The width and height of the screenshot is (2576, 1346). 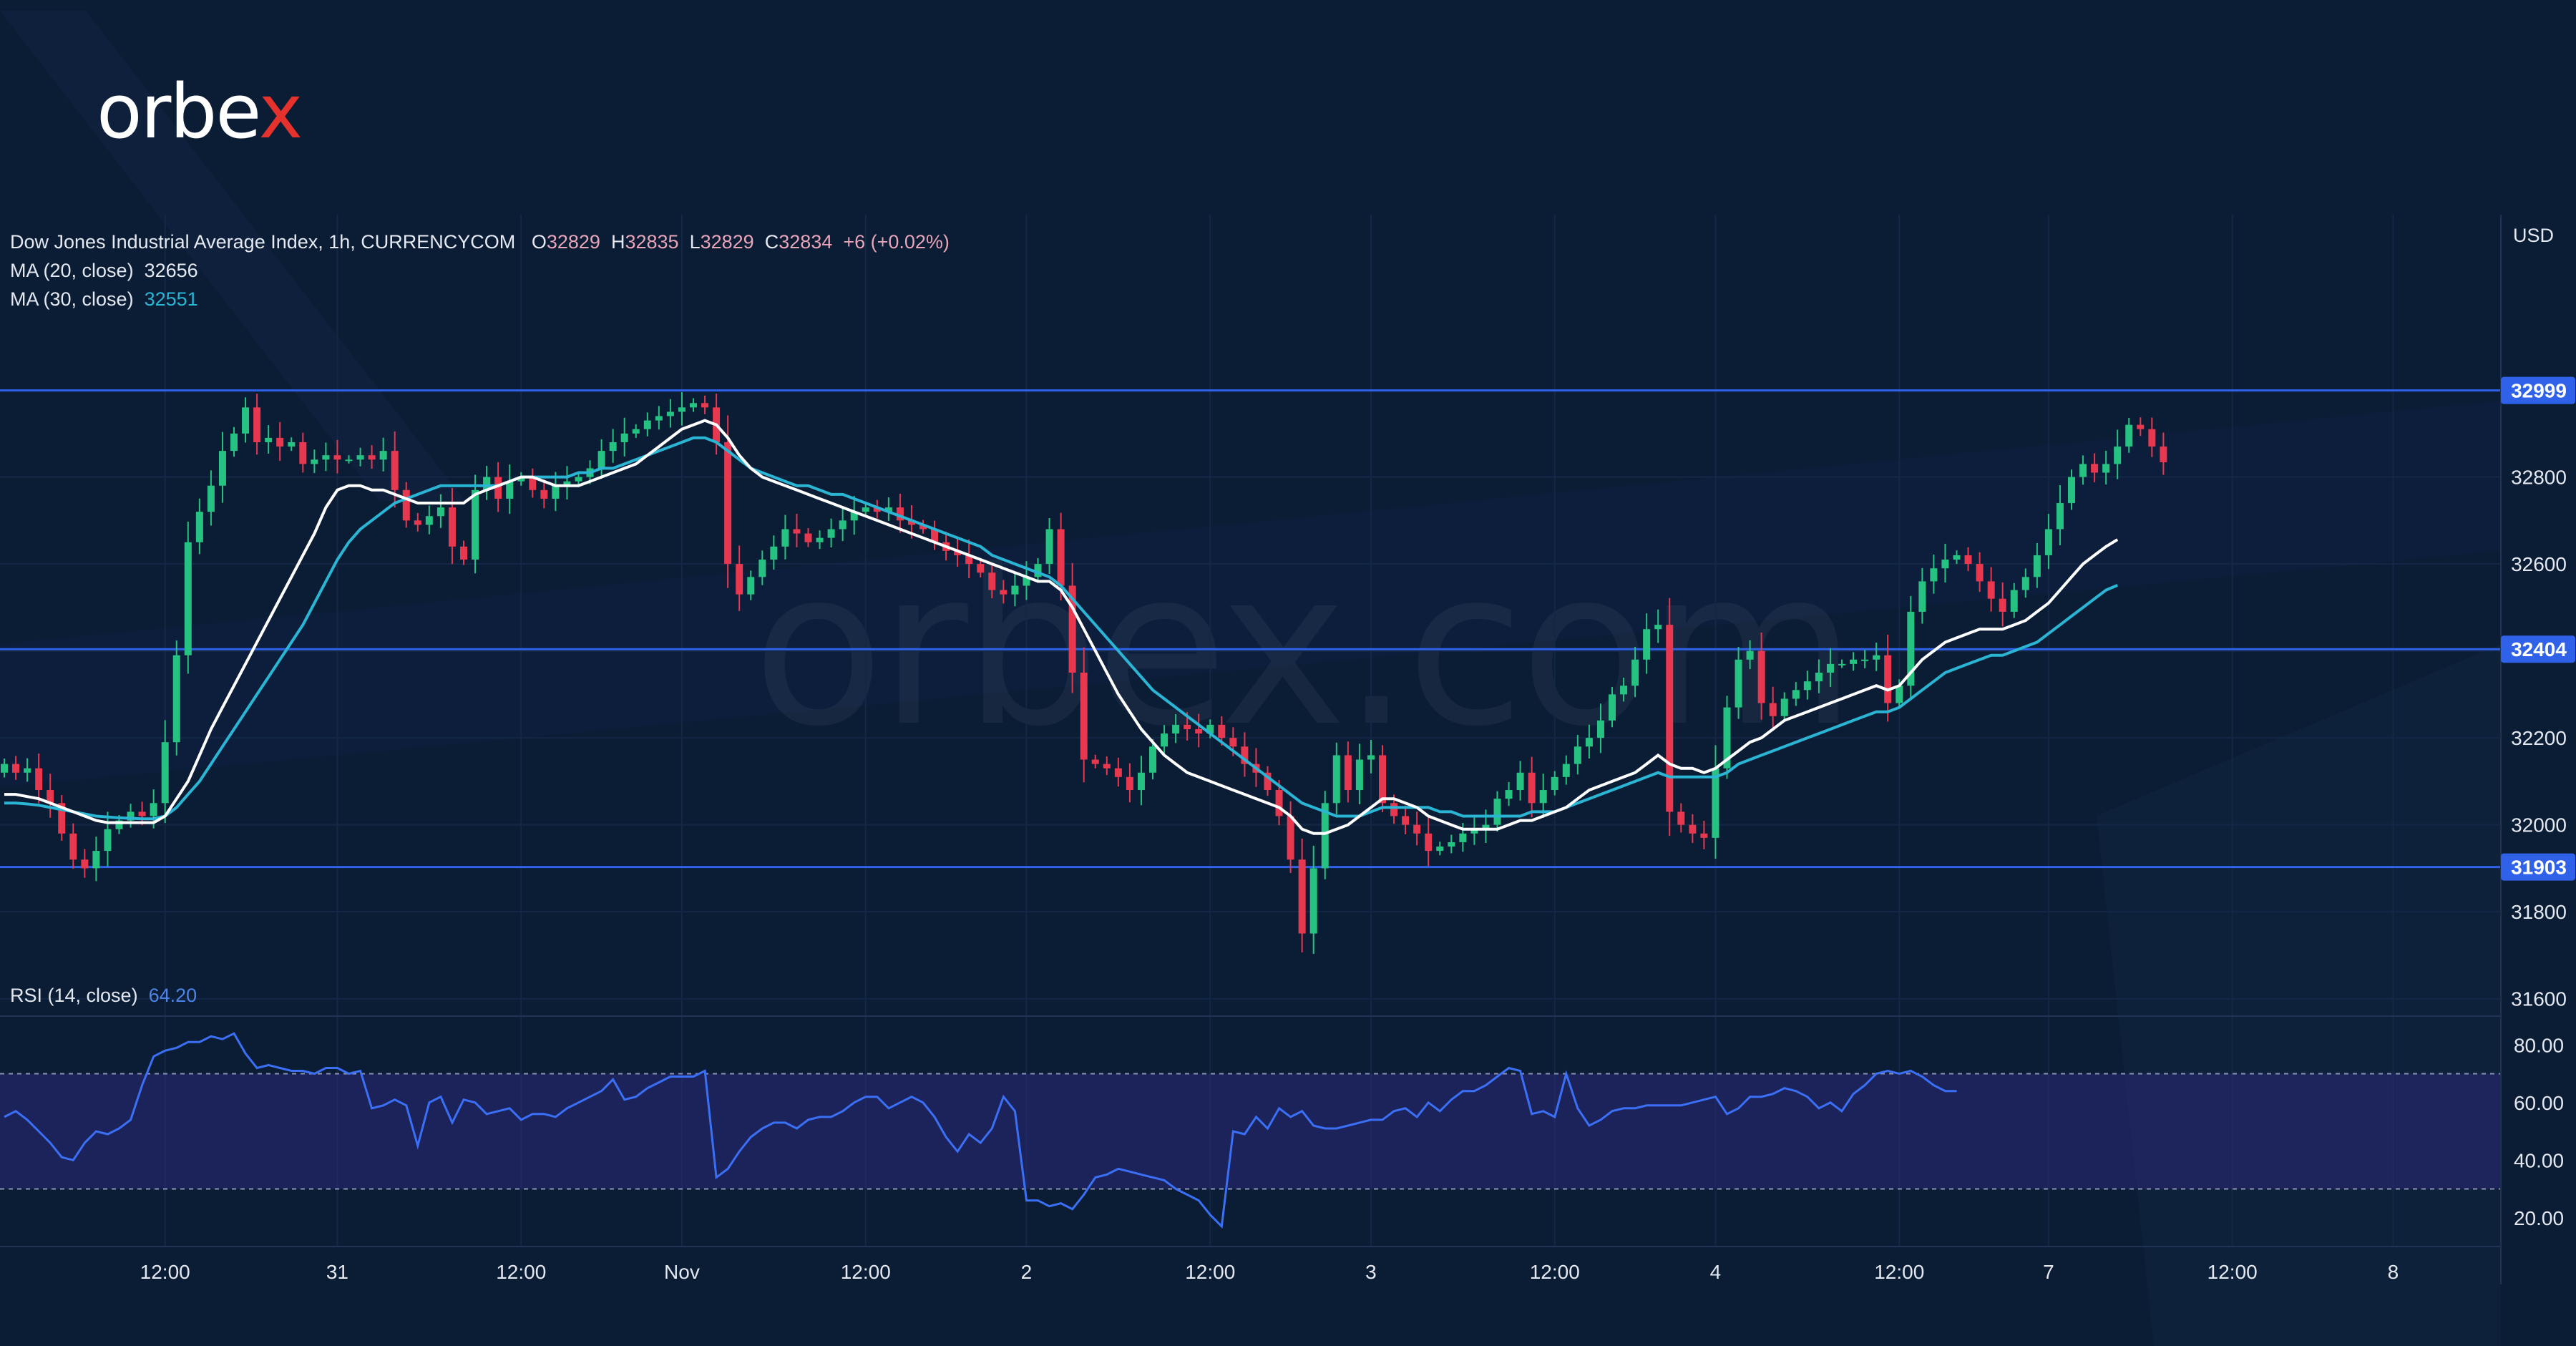 I want to click on time-tick-label: 2, so click(x=1027, y=1272).